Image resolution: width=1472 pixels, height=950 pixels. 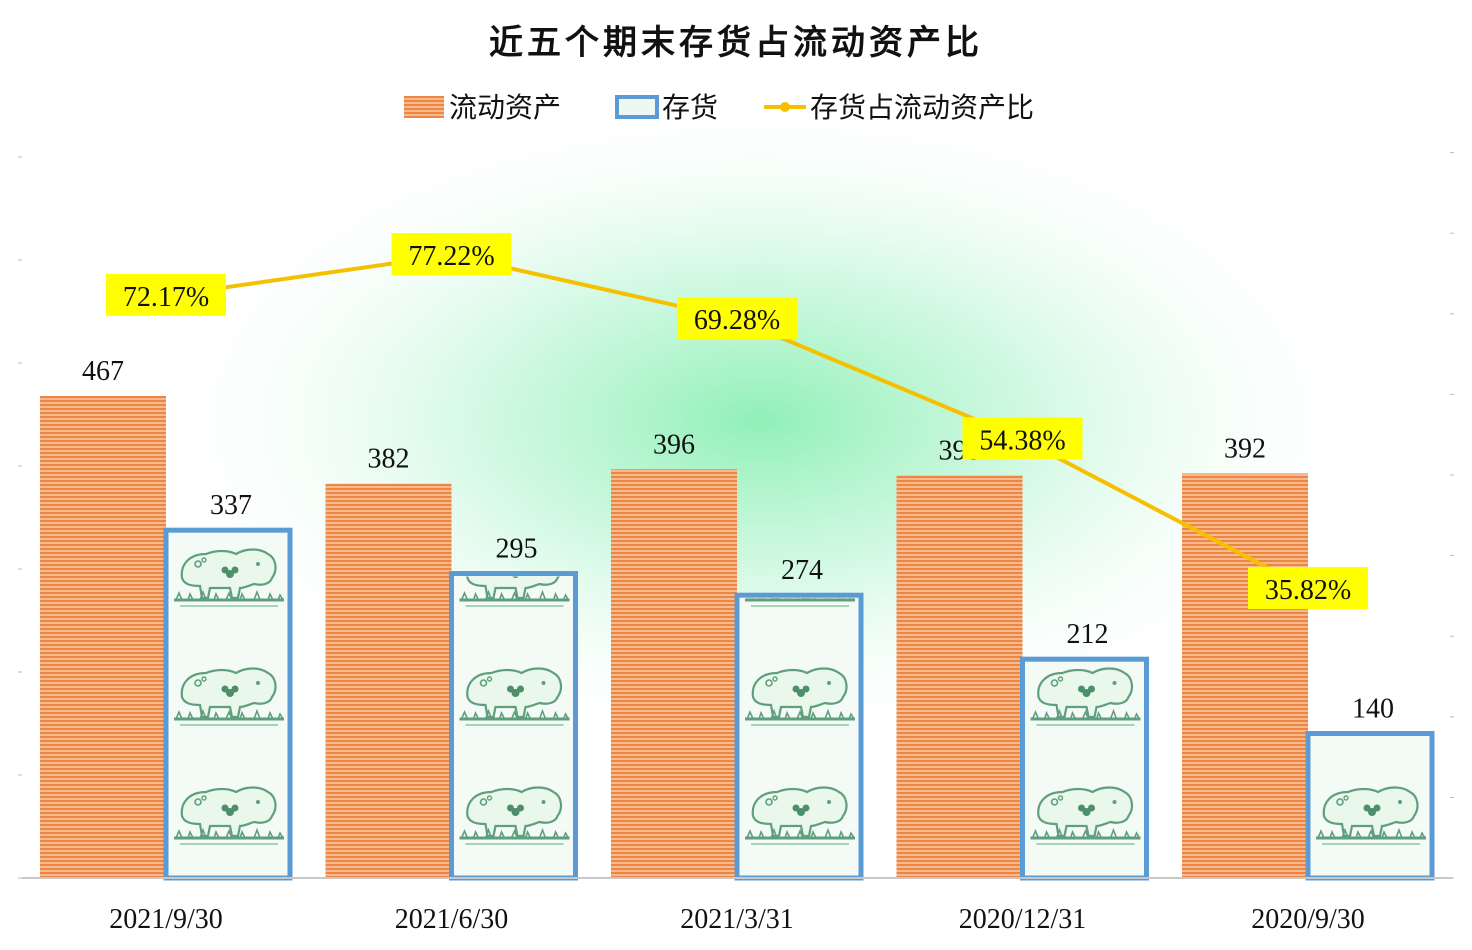 I want to click on legend-label-inventory: 存货, so click(x=690, y=107).